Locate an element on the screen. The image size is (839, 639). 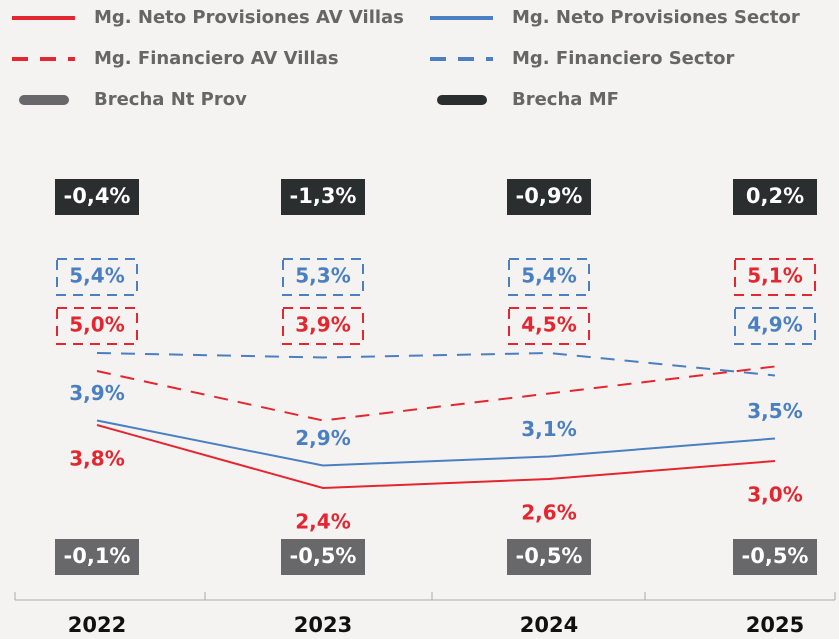
gap-label: -0,4% is located at coordinates (97, 196).